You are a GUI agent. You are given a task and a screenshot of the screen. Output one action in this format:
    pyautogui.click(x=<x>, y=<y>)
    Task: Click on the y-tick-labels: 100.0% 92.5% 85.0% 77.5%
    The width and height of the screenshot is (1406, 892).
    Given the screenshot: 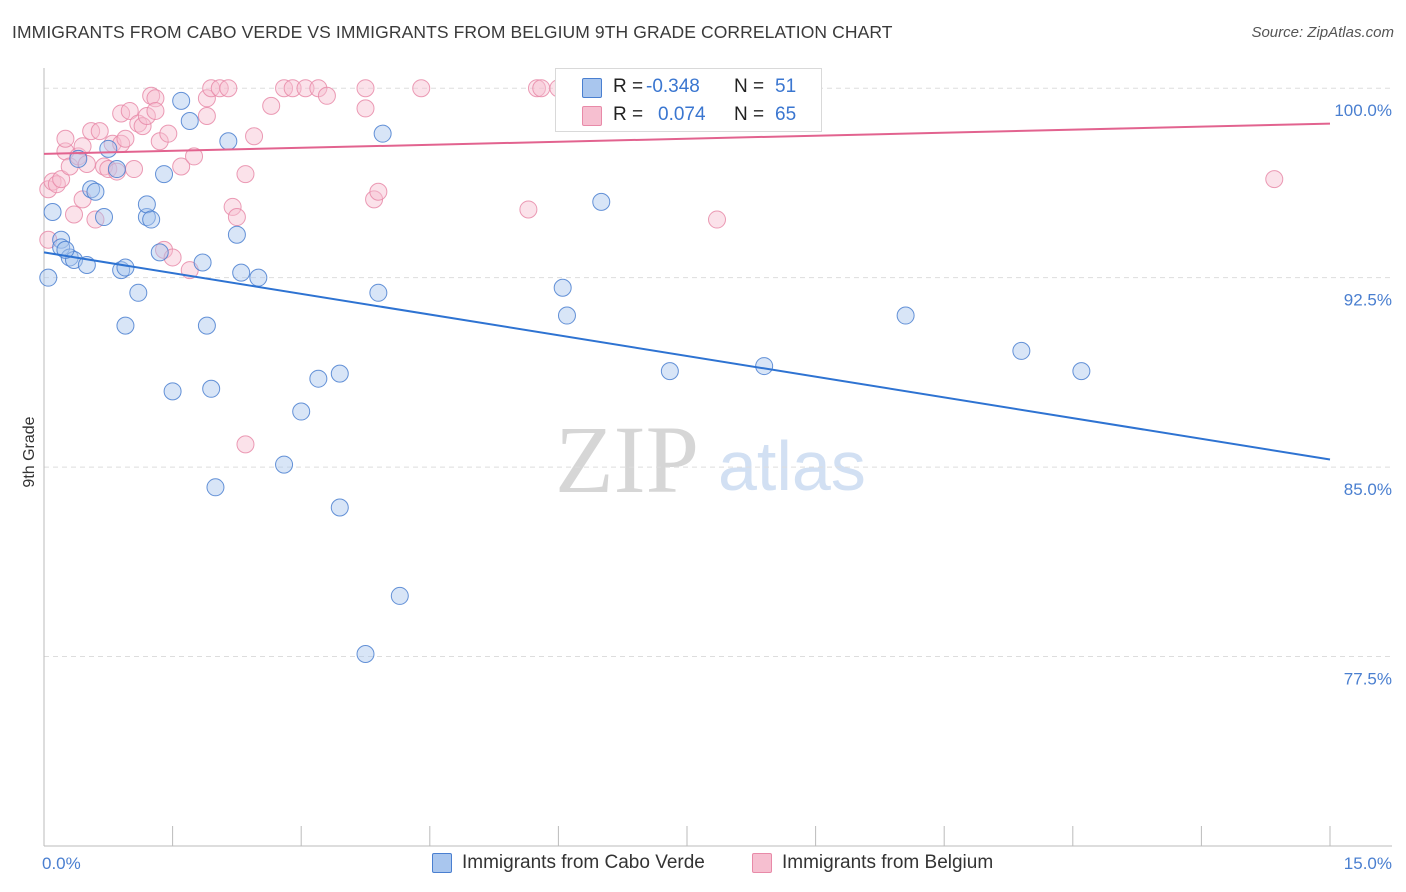 What is the action you would take?
    pyautogui.click(x=1363, y=394)
    